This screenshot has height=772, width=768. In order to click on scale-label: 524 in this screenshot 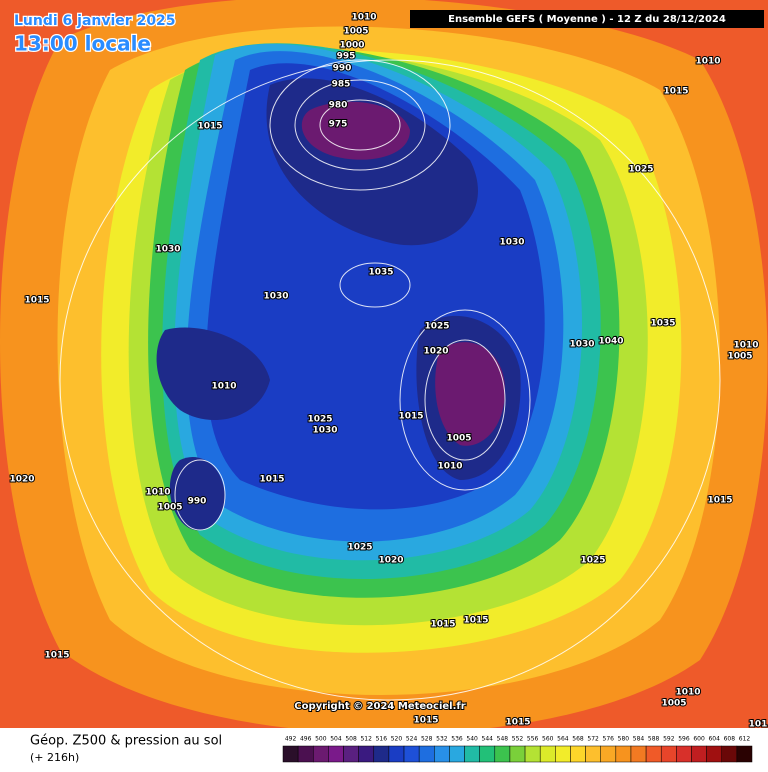, I will do `click(412, 739)`.